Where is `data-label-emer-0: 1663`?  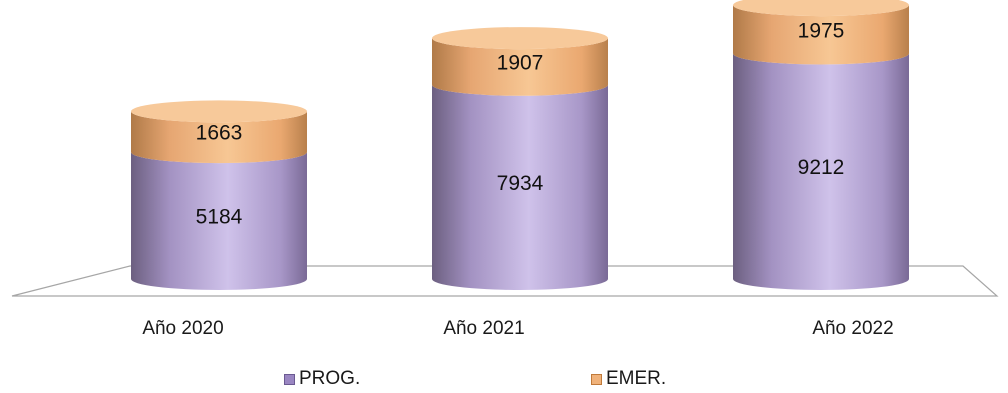
data-label-emer-0: 1663 is located at coordinates (219, 133).